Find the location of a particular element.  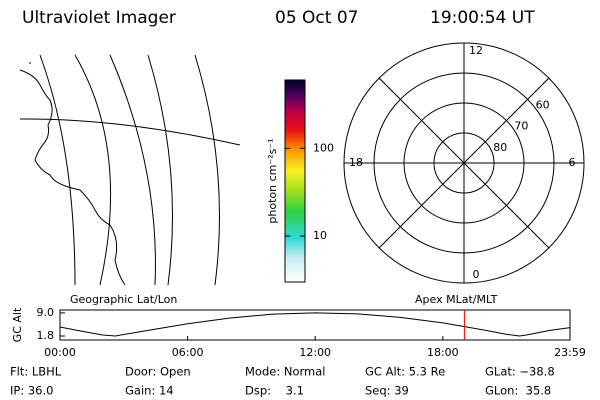

x-tick-label: 23:59 is located at coordinates (570, 352).